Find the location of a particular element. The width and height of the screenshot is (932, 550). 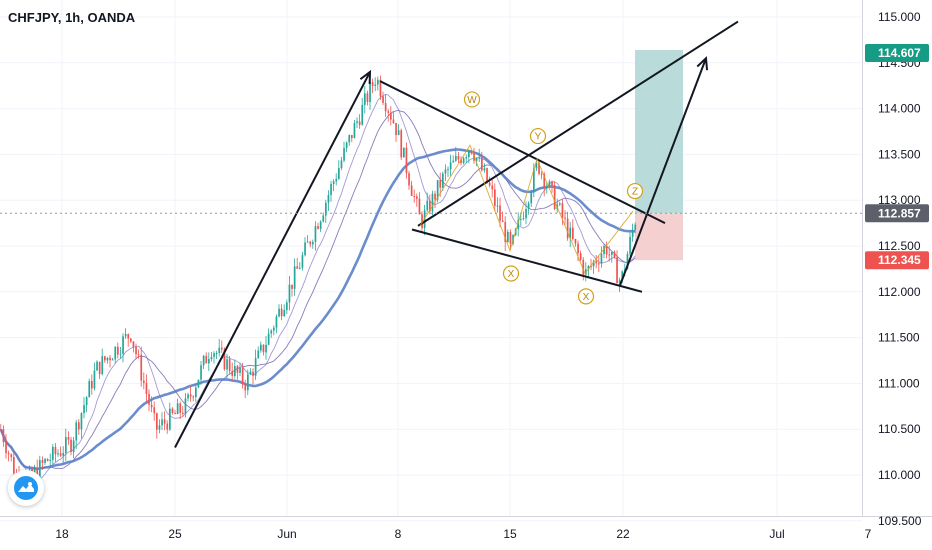

price-tag-bg is located at coordinates (897, 213).